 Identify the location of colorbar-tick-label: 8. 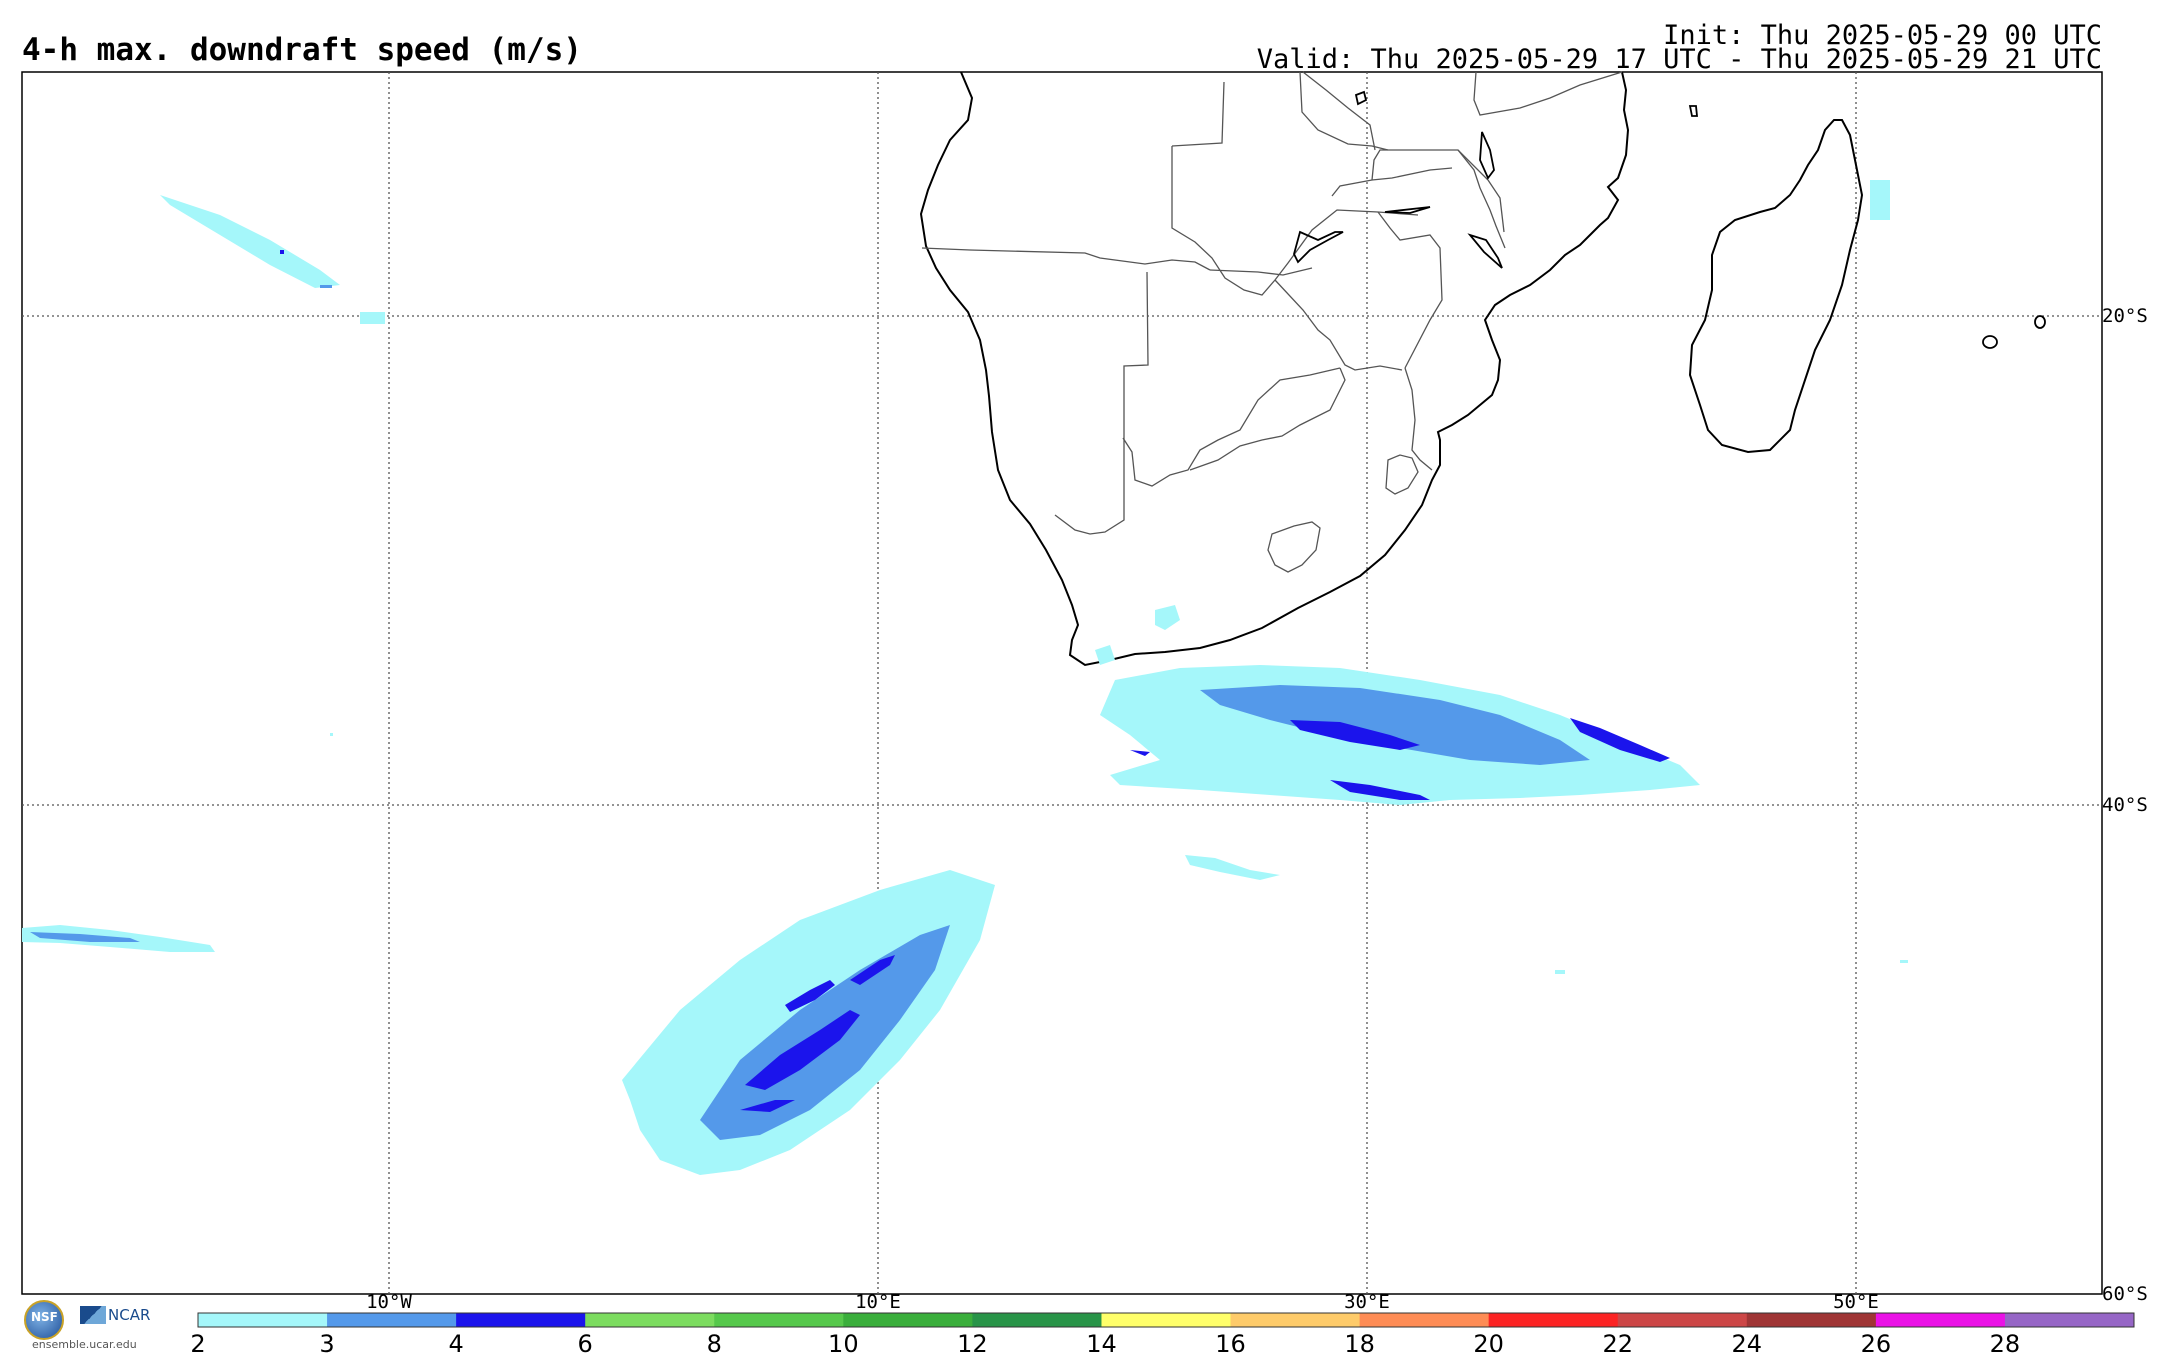
(714, 1342).